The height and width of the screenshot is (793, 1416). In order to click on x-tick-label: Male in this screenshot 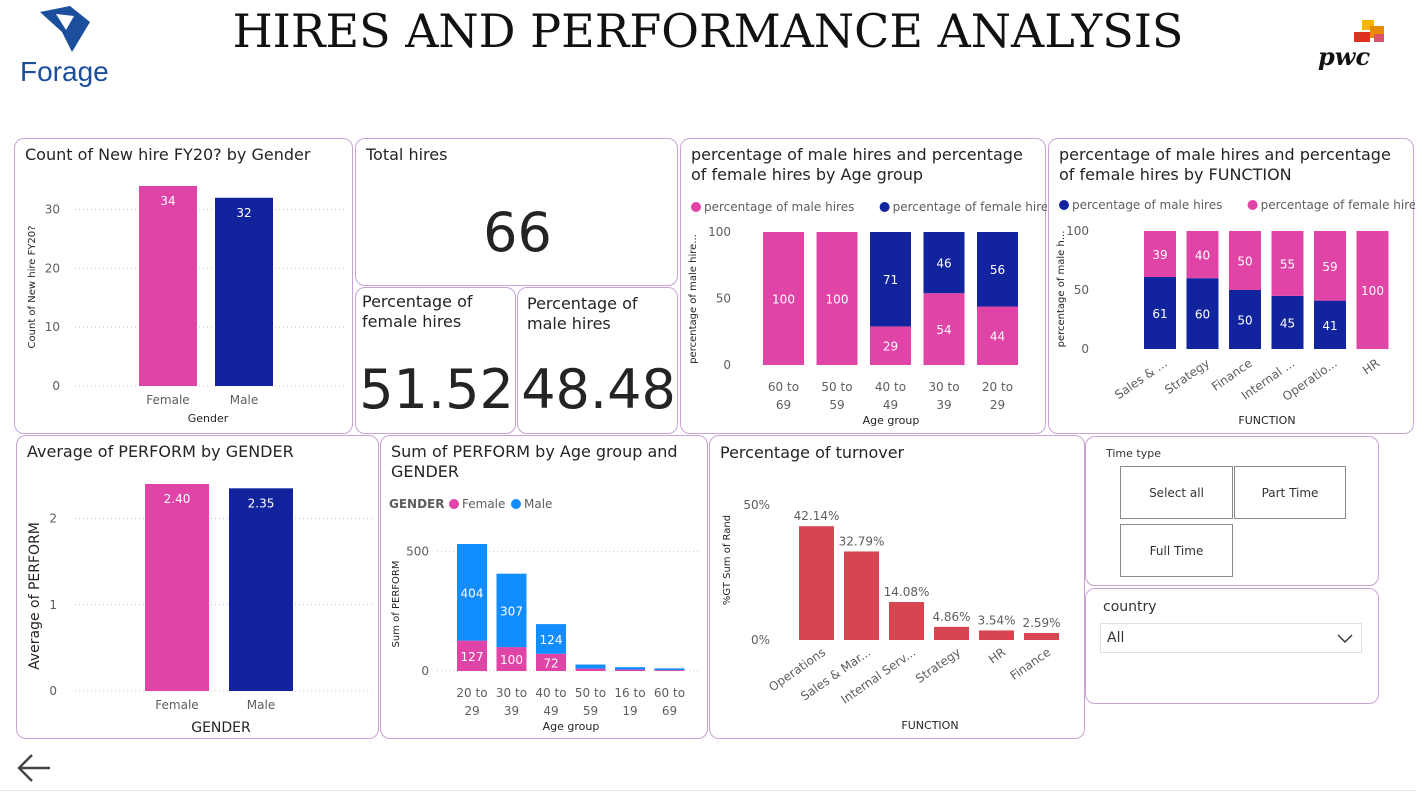, I will do `click(261, 705)`.